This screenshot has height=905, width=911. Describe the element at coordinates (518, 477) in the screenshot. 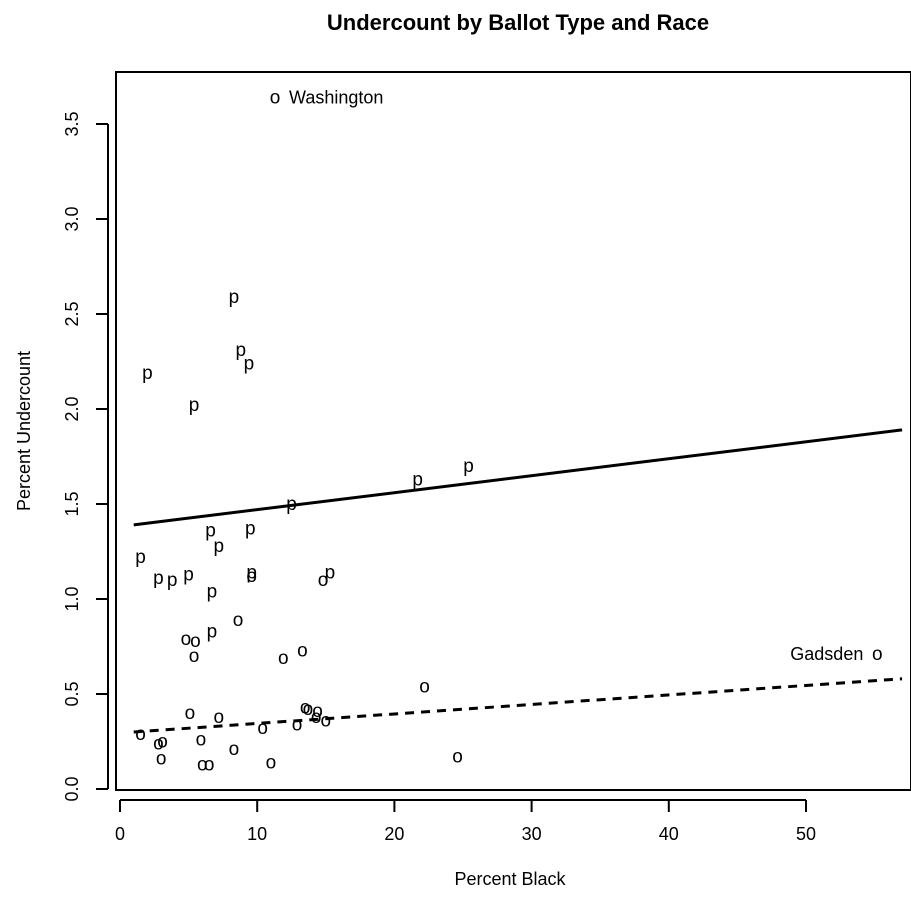

I see `fit-line-solid` at that location.